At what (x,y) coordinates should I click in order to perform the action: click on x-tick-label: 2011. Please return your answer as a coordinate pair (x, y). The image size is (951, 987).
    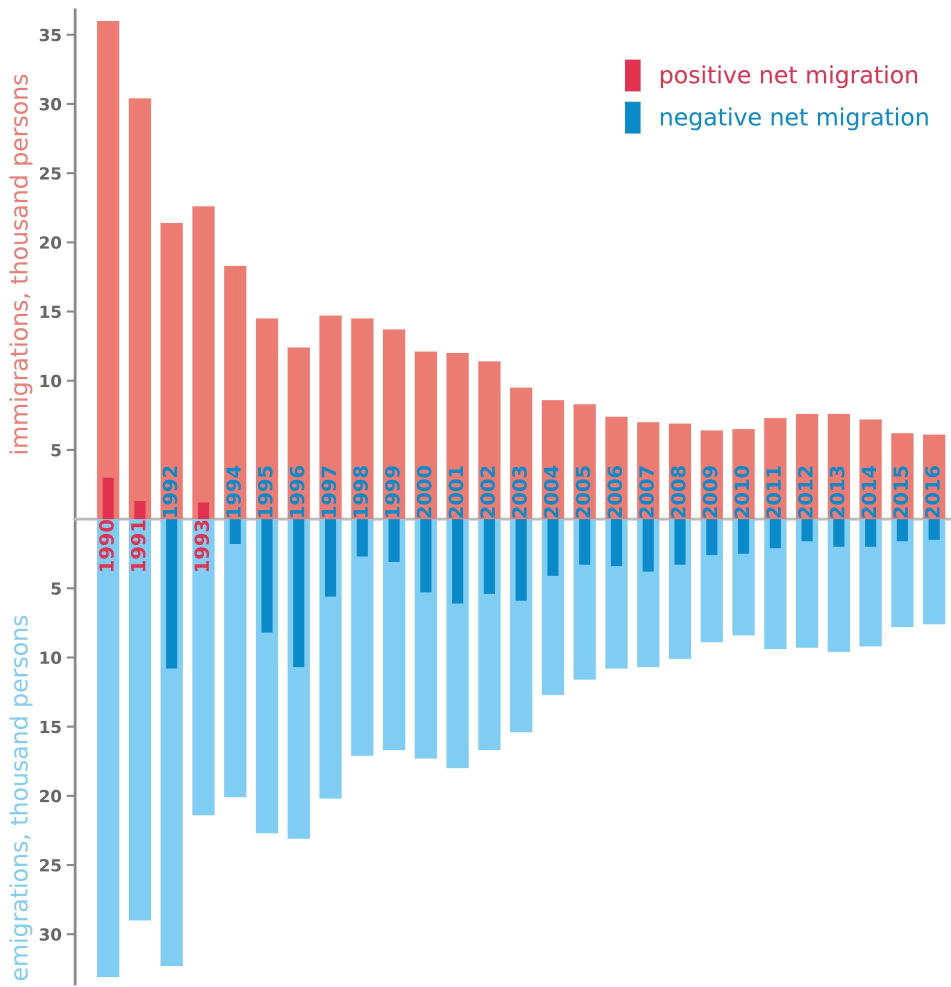
    Looking at the image, I should click on (773, 492).